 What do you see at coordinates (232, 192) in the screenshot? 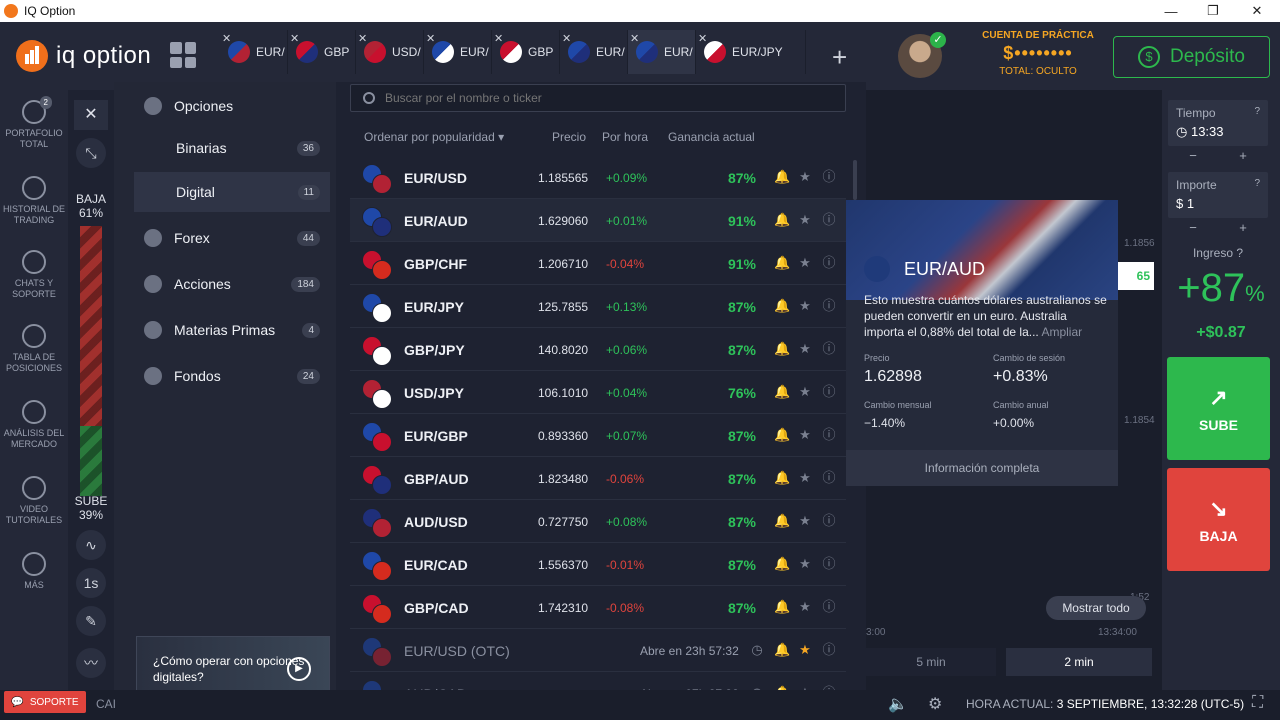
I see `category-item: Digital 11` at bounding box center [232, 192].